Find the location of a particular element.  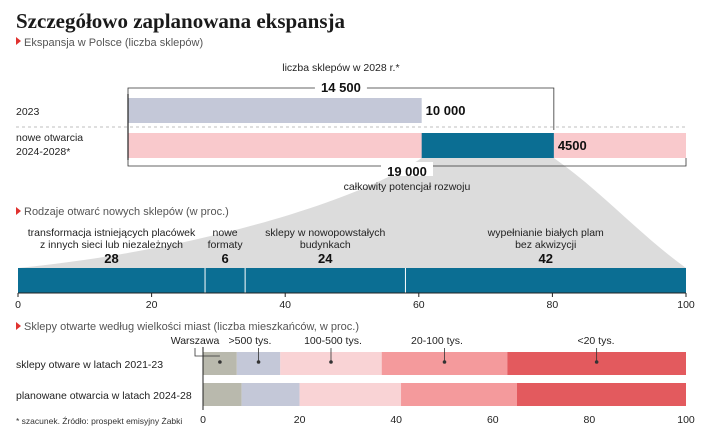

section3-axis: 0 20 40 60 80 100 is located at coordinates (447, 420).